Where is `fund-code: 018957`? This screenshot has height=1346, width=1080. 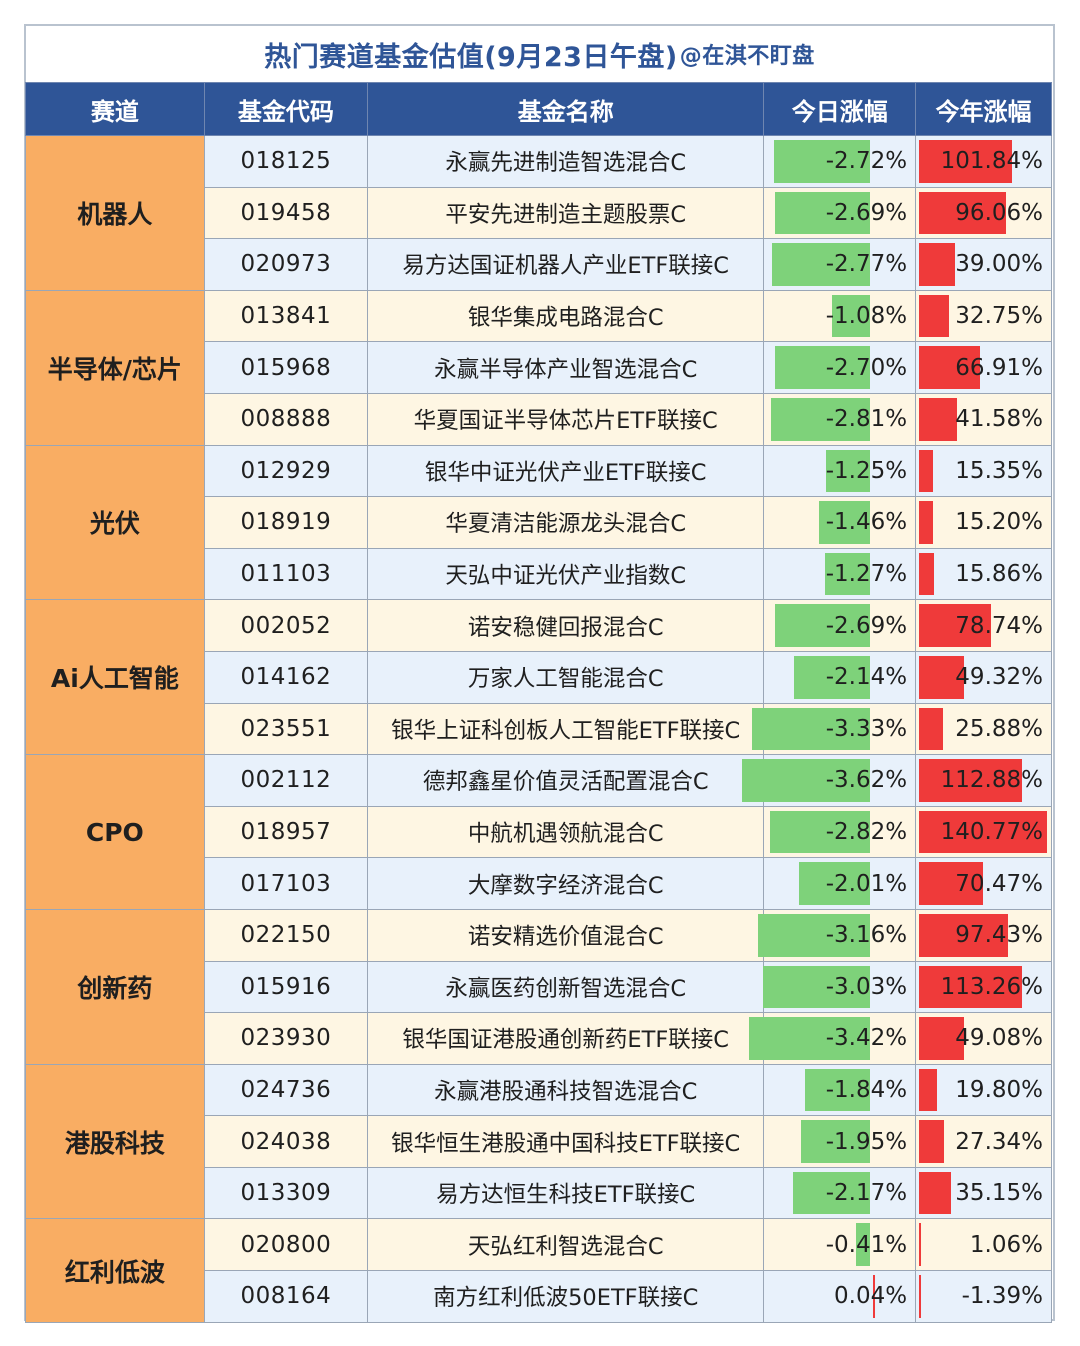
fund-code: 018957 is located at coordinates (285, 832).